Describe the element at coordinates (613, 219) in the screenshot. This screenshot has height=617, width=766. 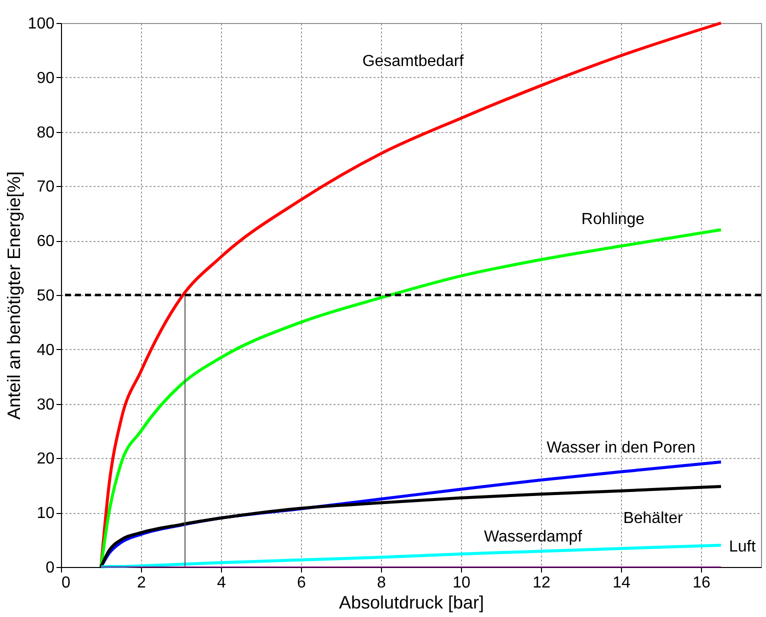
I see `series-label: Rohlinge` at that location.